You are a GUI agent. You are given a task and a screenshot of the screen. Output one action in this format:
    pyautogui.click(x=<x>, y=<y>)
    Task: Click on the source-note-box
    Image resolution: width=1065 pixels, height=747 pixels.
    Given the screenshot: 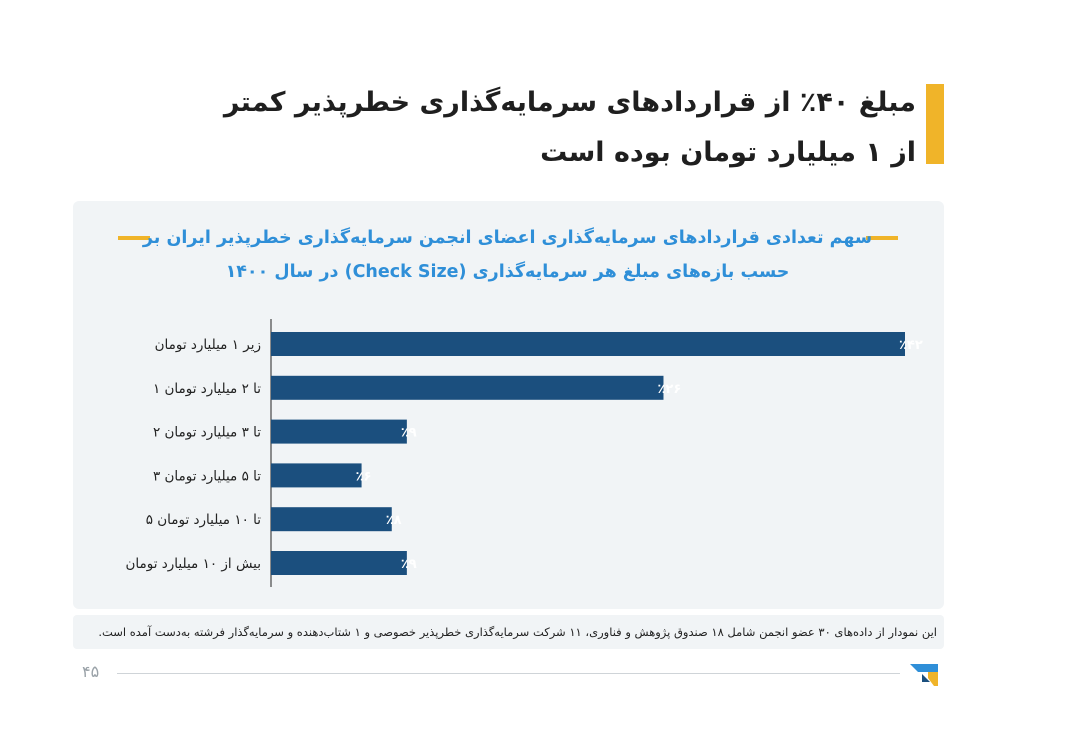 What is the action you would take?
    pyautogui.click(x=508, y=632)
    